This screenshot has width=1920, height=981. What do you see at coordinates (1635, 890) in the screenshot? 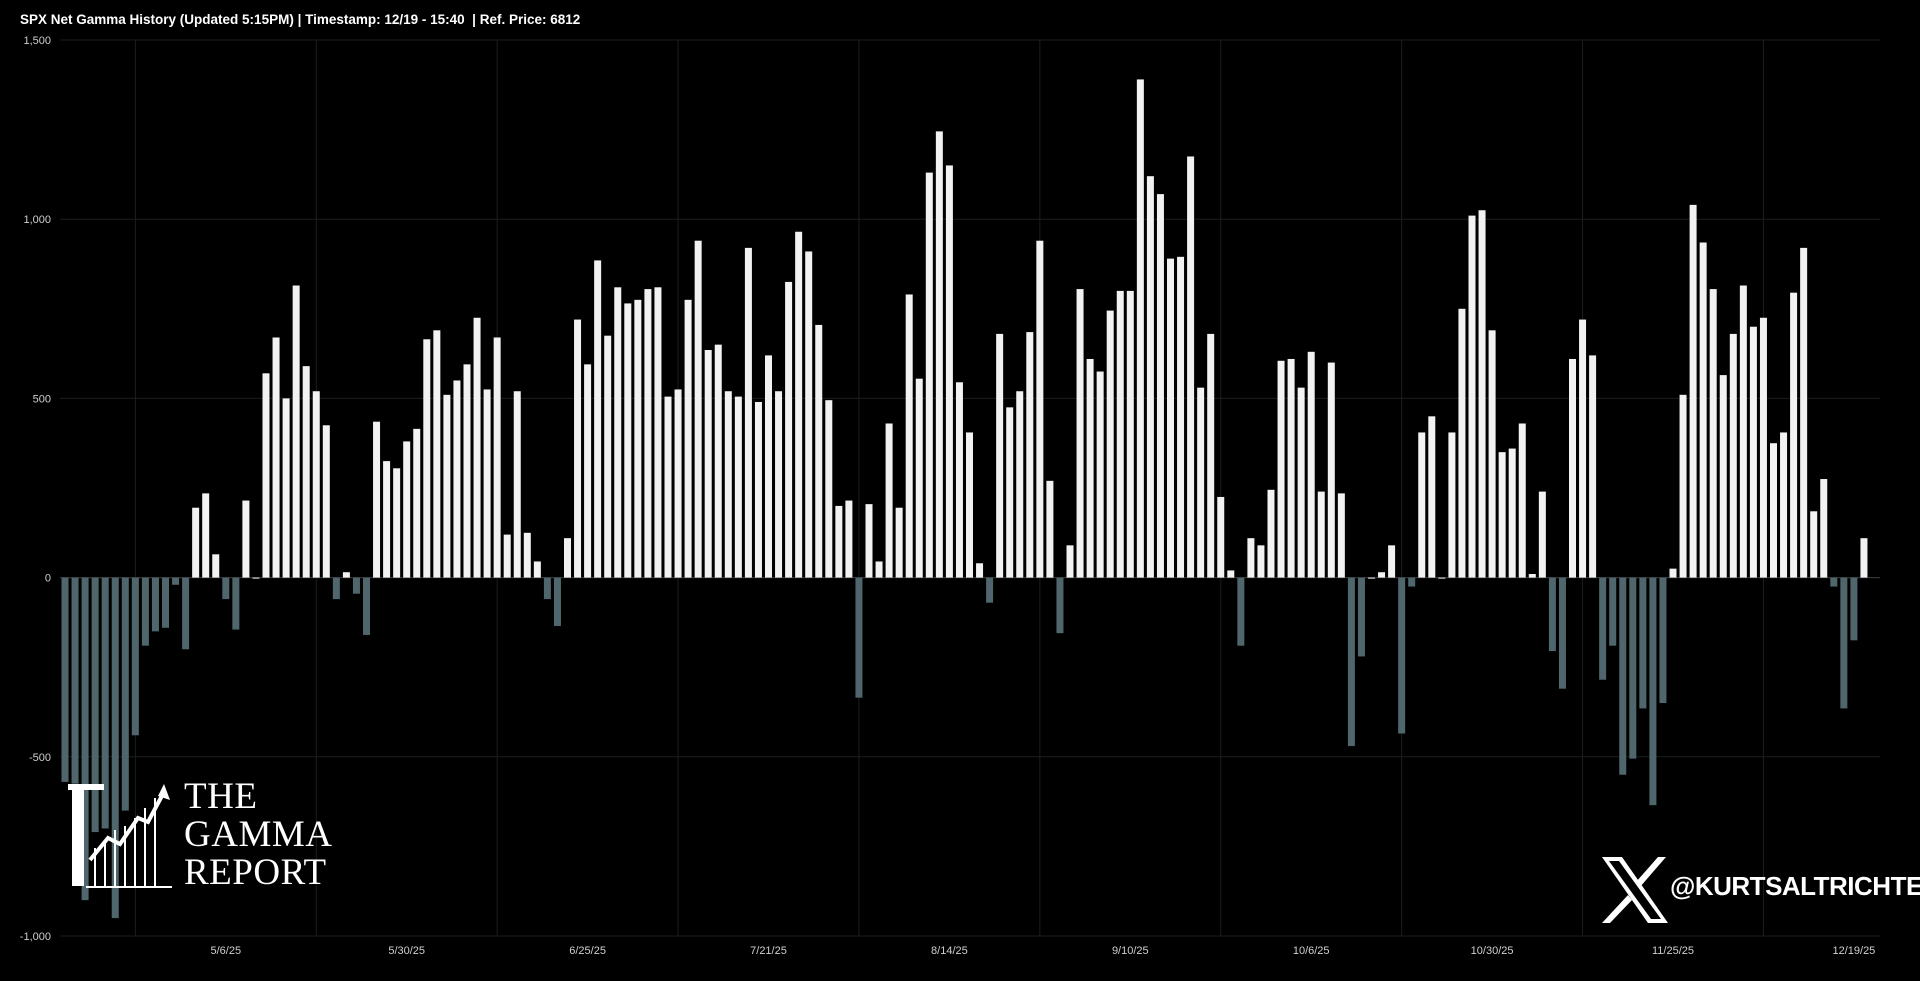
I see `x-logo-icon` at bounding box center [1635, 890].